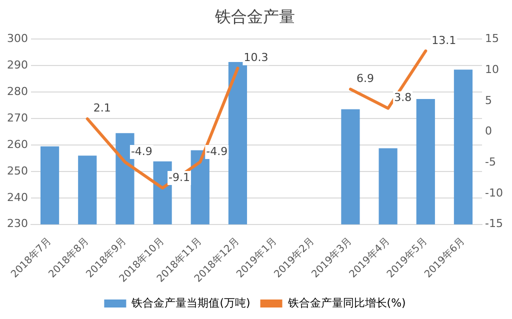  I want to click on y2-tick-label: 15, so click(492, 39).